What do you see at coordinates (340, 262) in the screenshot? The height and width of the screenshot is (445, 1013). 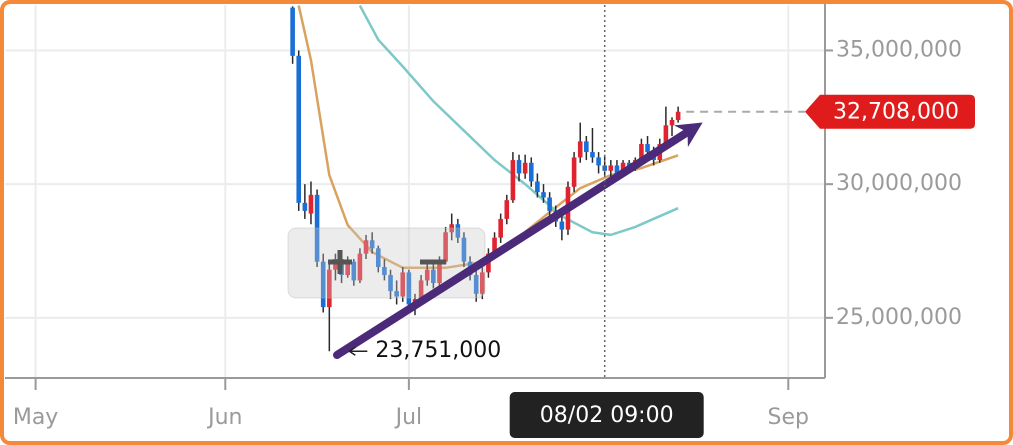 I see `zoom-in-button` at bounding box center [340, 262].